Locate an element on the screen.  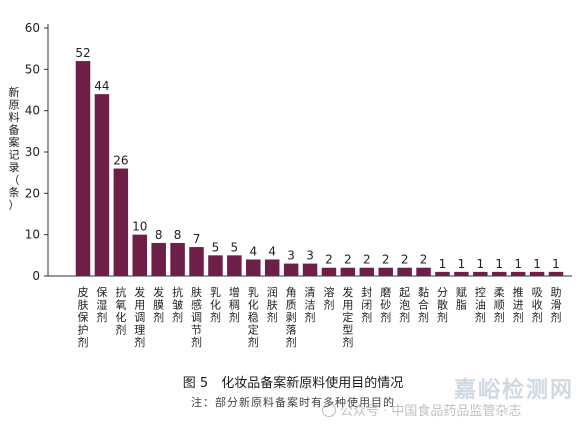
category-label: 抗氧化剂 is located at coordinates (120, 311).